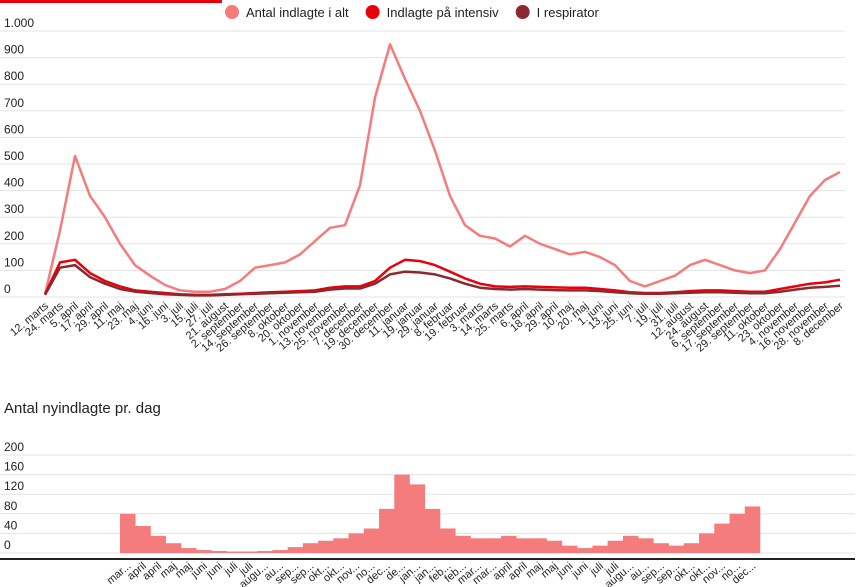  What do you see at coordinates (82, 408) in the screenshot?
I see `chart-title: Antal nyindlagte pr. dag` at bounding box center [82, 408].